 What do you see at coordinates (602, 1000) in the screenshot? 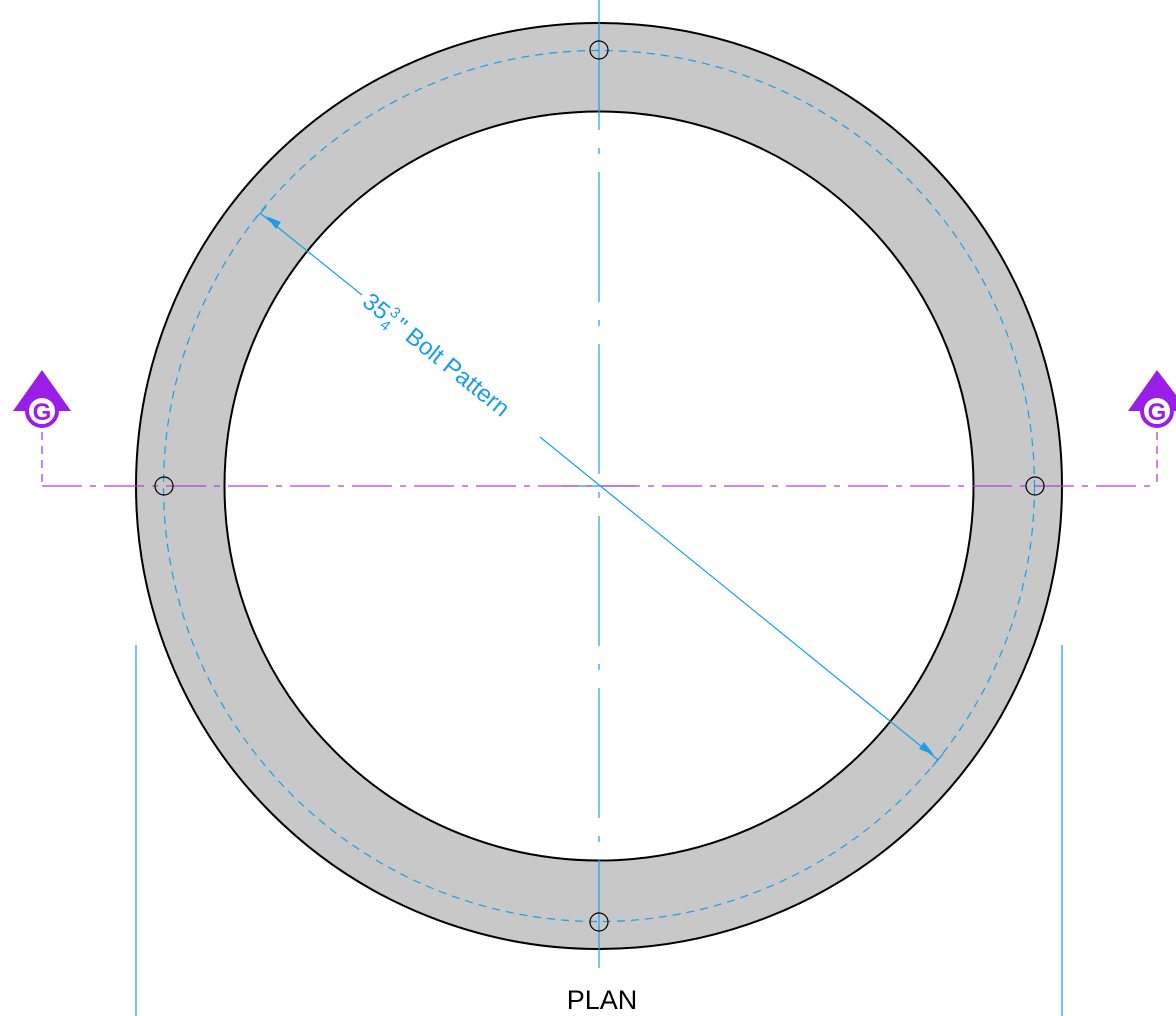
I see `view-title: PLAN` at bounding box center [602, 1000].